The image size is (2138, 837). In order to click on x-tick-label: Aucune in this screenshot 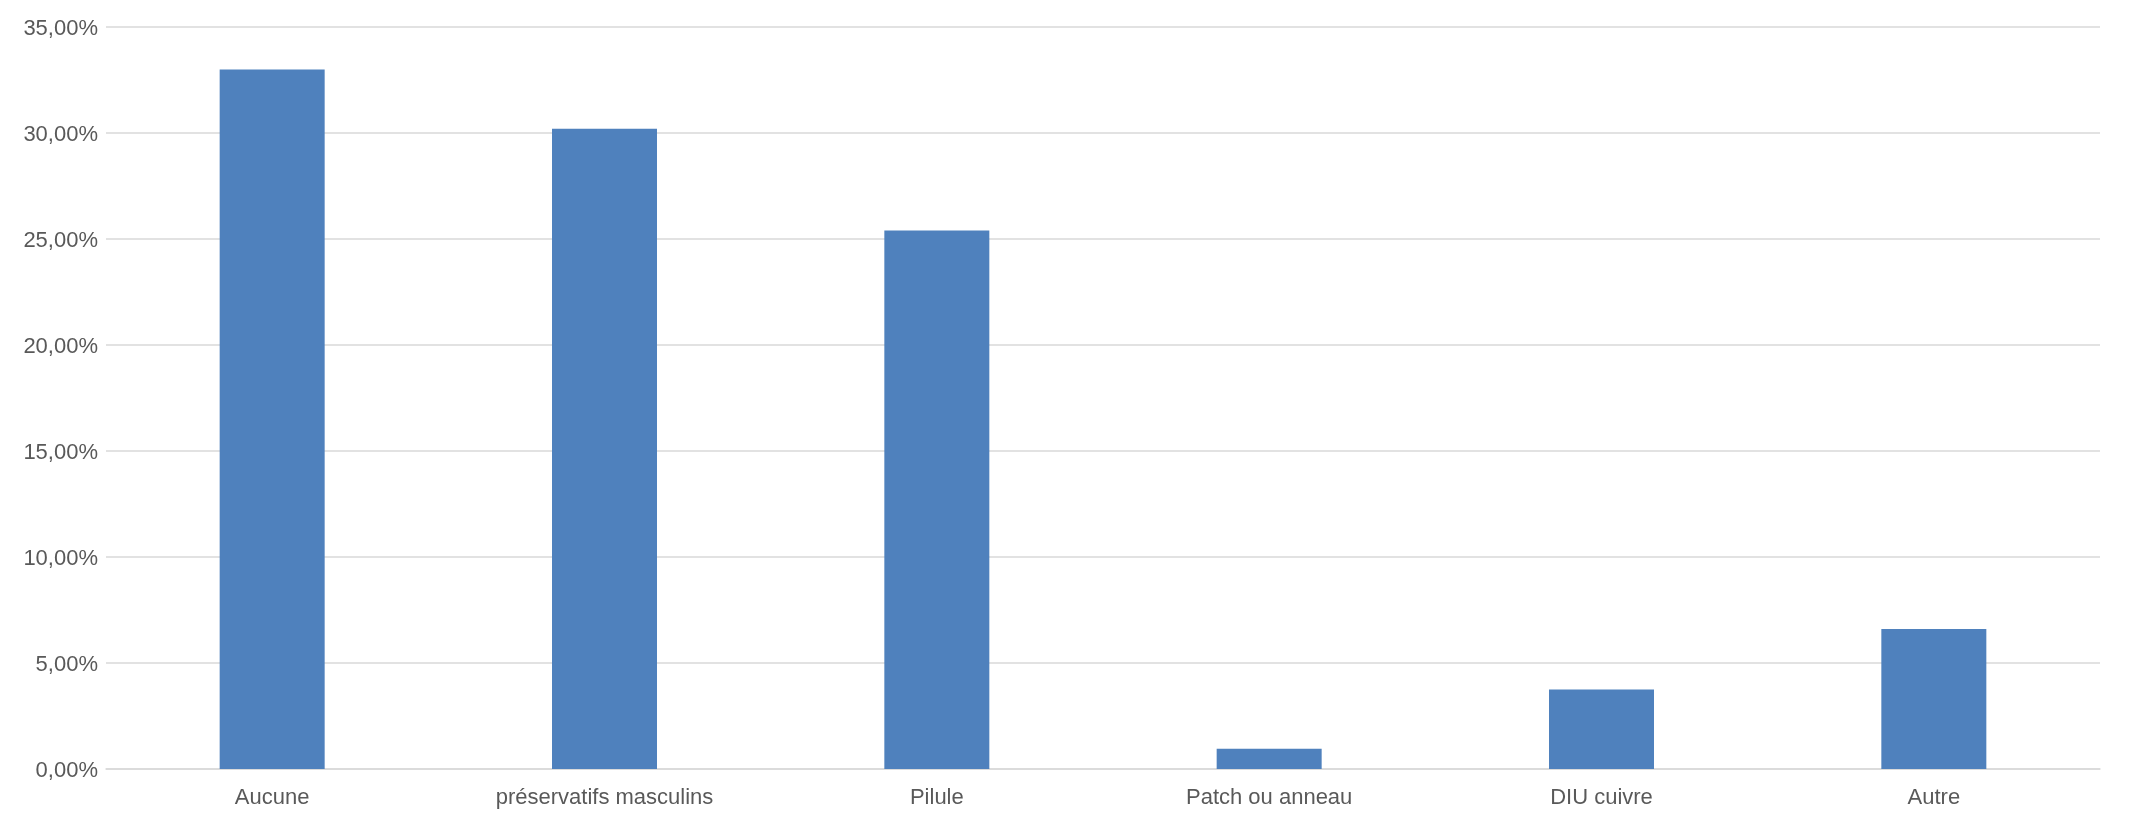, I will do `click(272, 796)`.